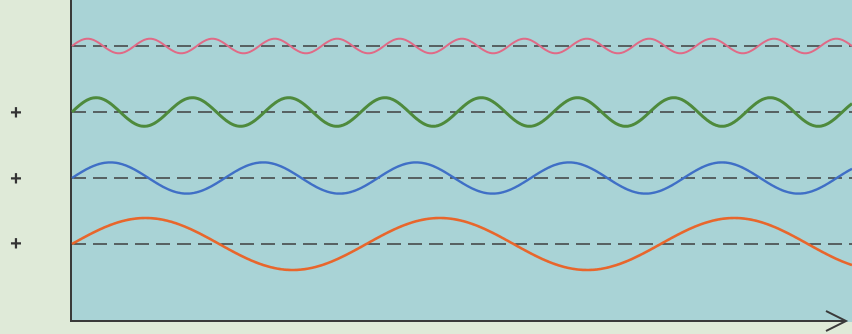 This screenshot has height=334, width=852. I want to click on wave-green, so click(461, 112).